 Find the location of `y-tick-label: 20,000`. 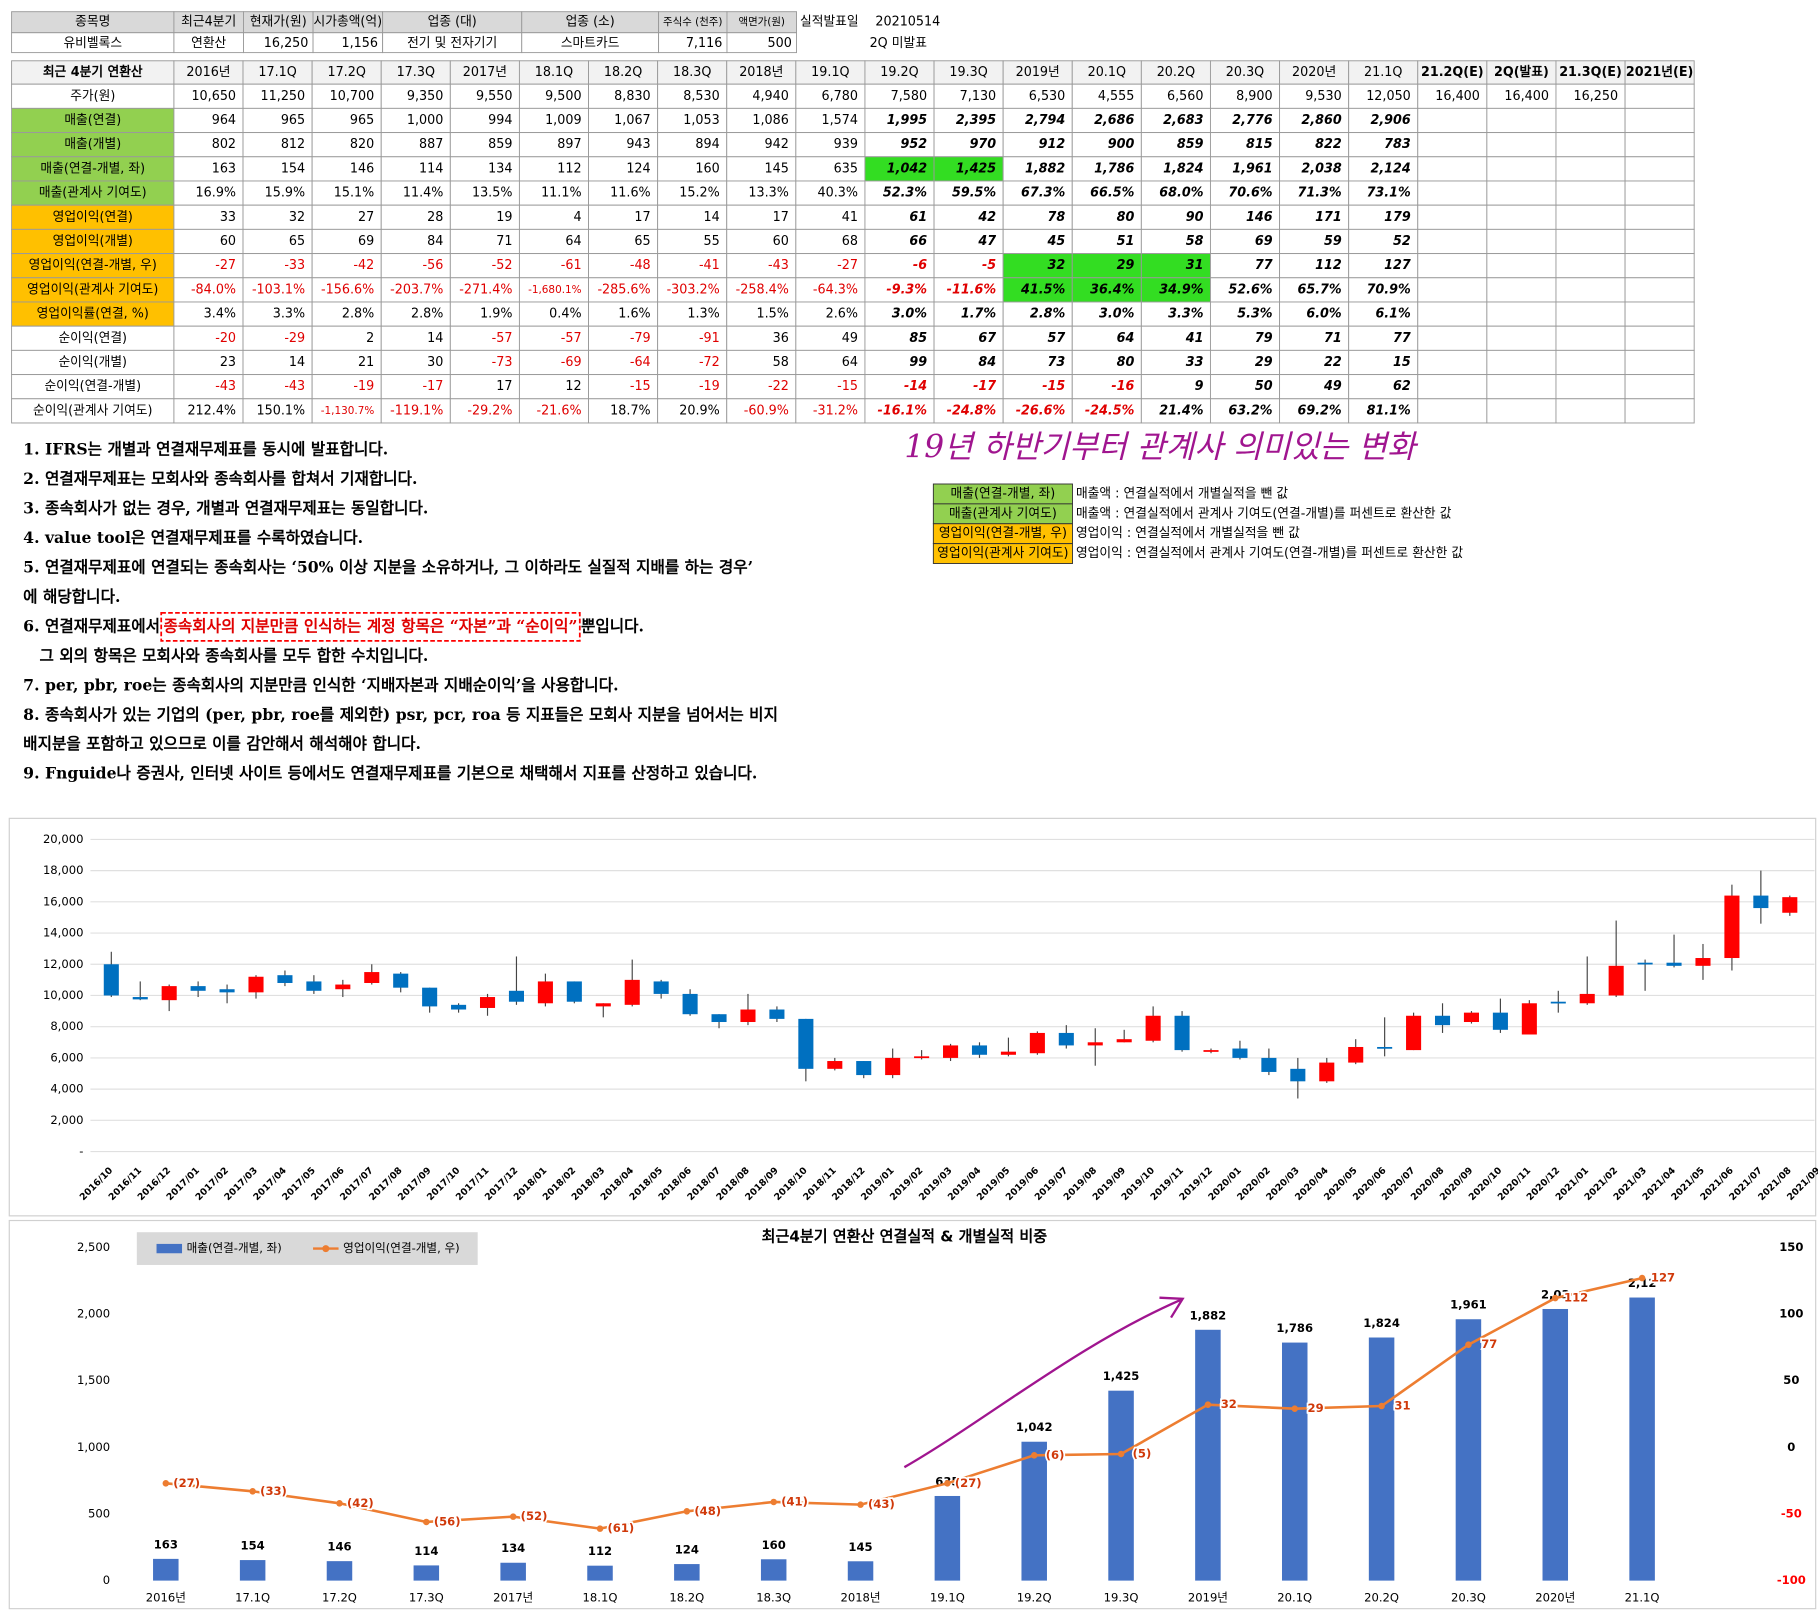

y-tick-label: 20,000 is located at coordinates (63, 839).